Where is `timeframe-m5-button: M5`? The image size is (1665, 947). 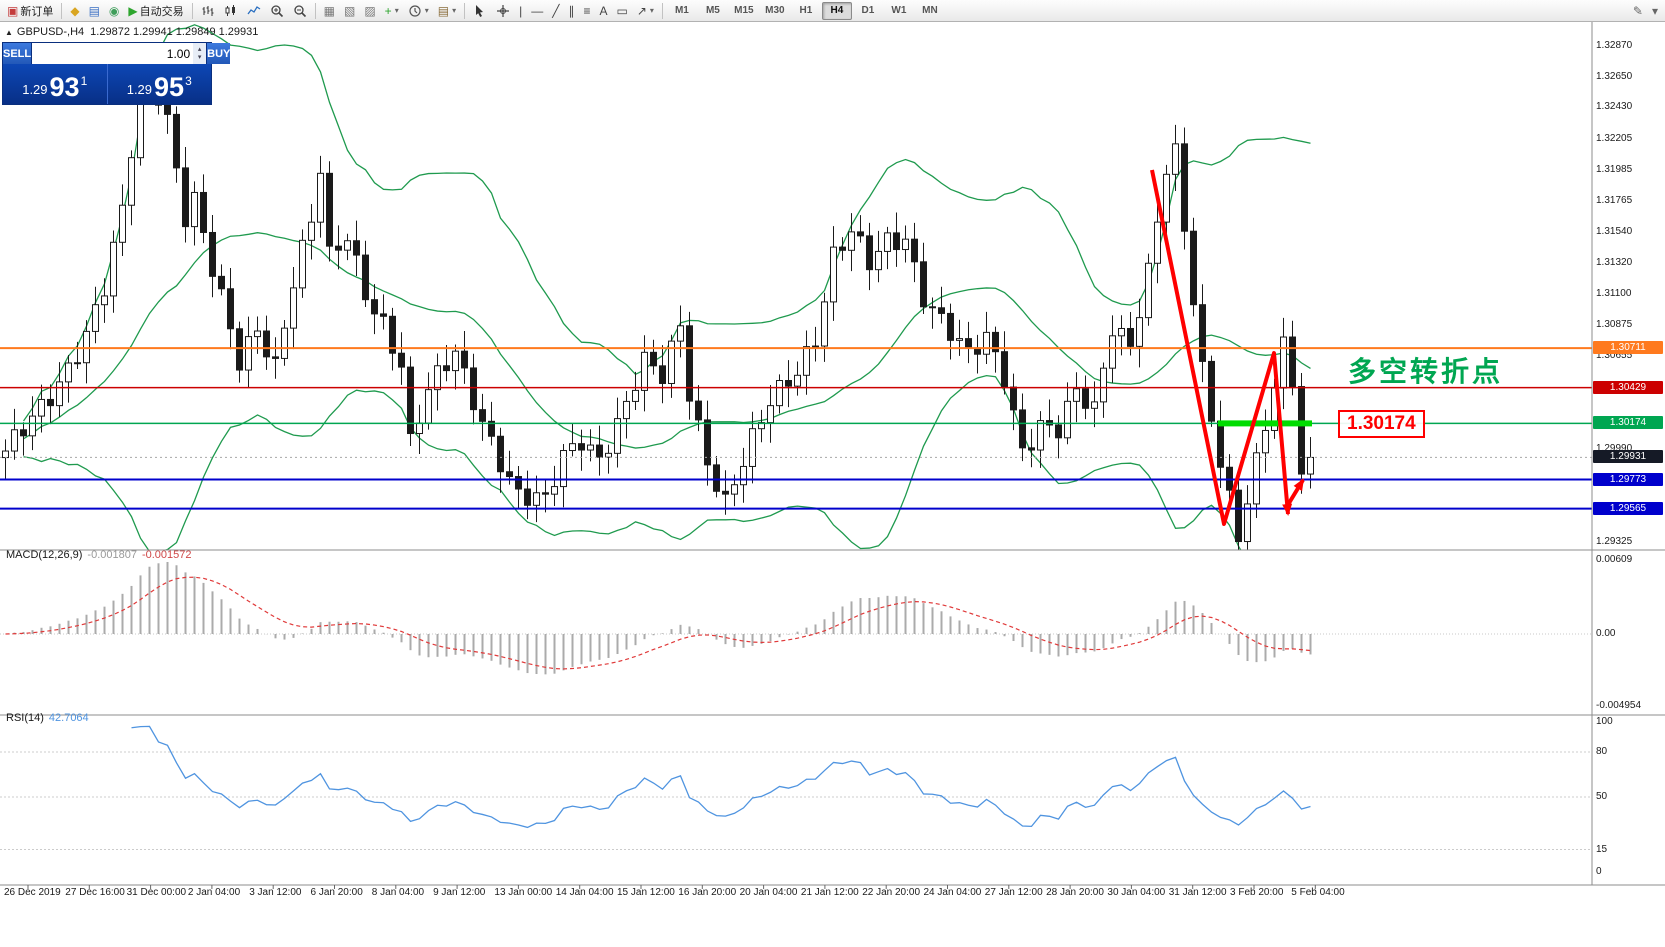 timeframe-m5-button: M5 is located at coordinates (712, 10).